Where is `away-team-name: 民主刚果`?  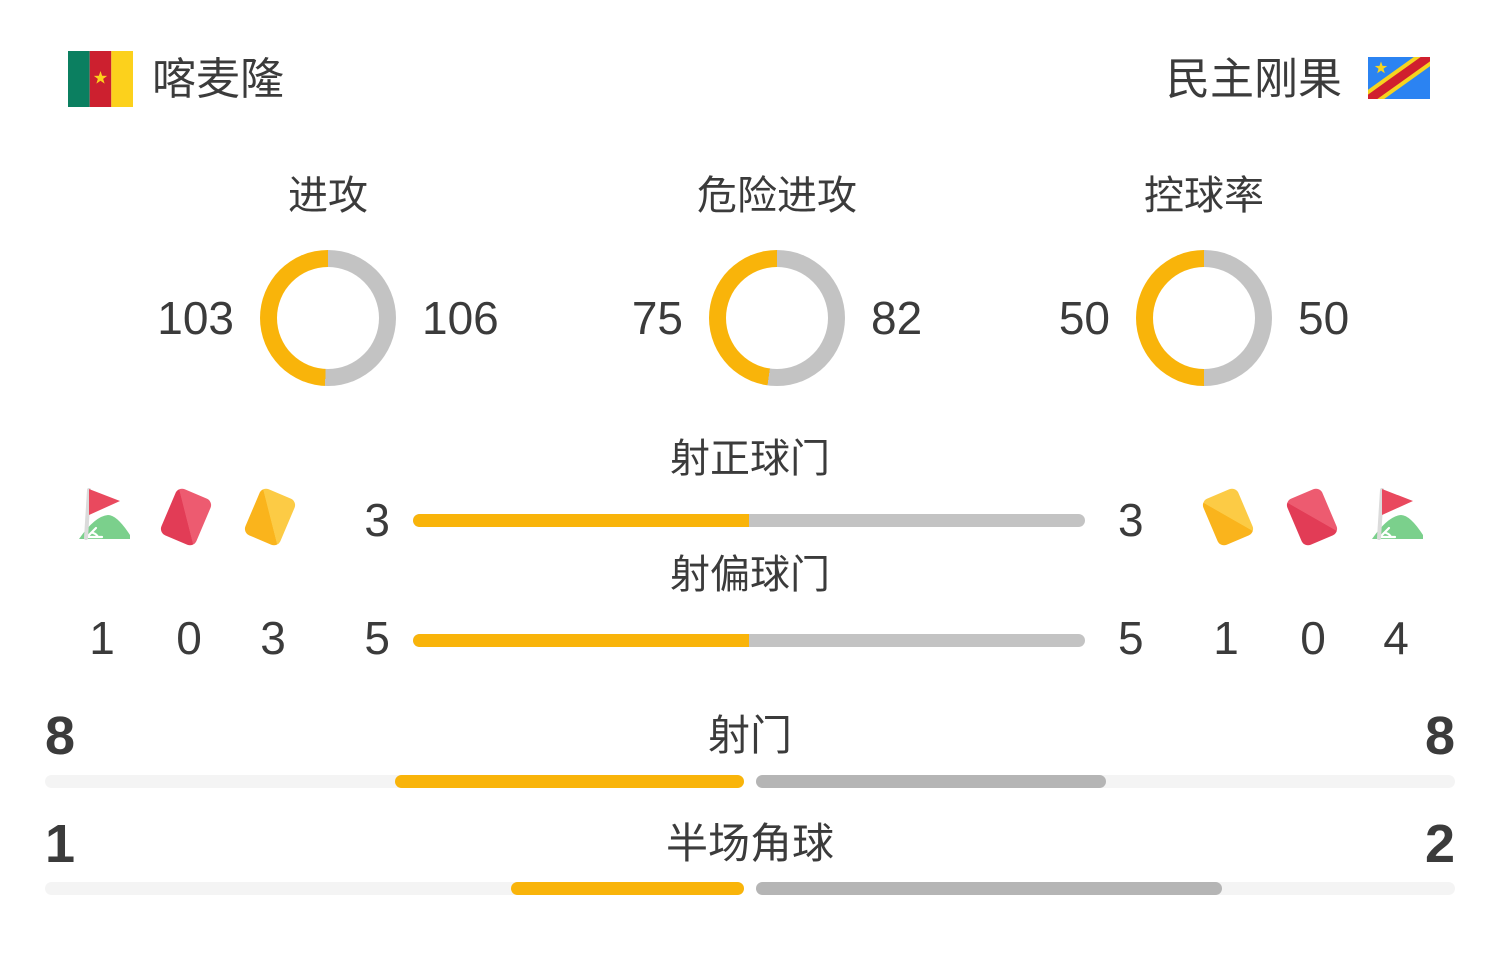
away-team-name: 民主刚果 is located at coordinates (1254, 79).